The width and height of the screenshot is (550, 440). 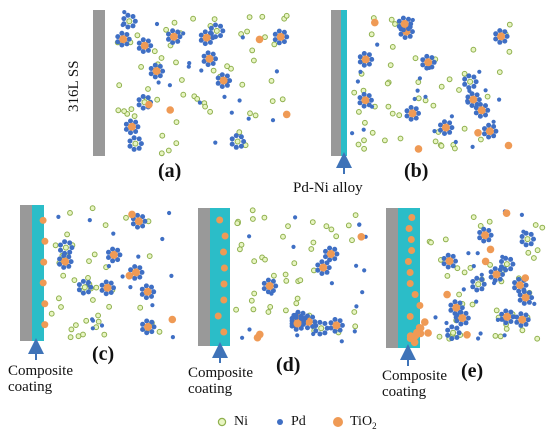 I want to click on panel-label-e: (e), so click(x=472, y=371).